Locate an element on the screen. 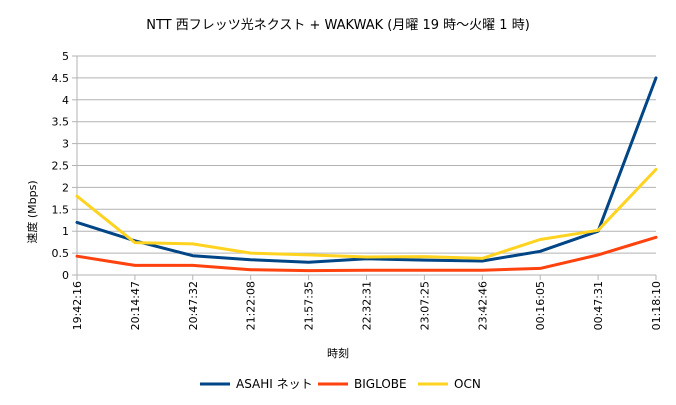 The image size is (676, 405). y-tick-label: 1.5 is located at coordinates (61, 209).